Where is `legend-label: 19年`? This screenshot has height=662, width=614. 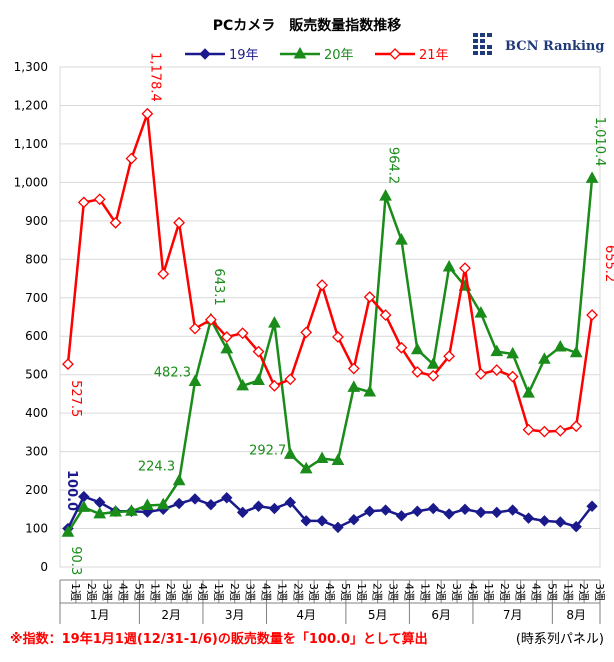
legend-label: 19年 is located at coordinates (244, 55).